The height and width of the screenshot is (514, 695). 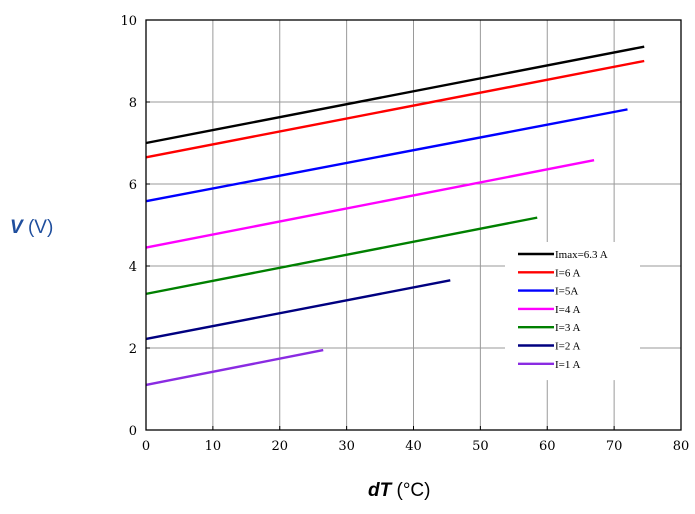 I want to click on legend-label: I=3 A, so click(x=568, y=328).